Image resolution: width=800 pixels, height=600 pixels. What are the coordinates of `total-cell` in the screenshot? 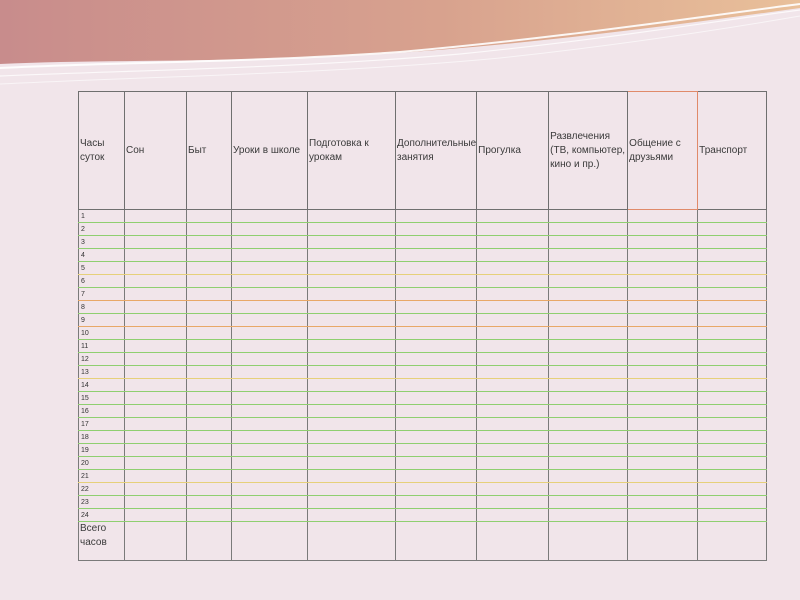 It's located at (513, 541).